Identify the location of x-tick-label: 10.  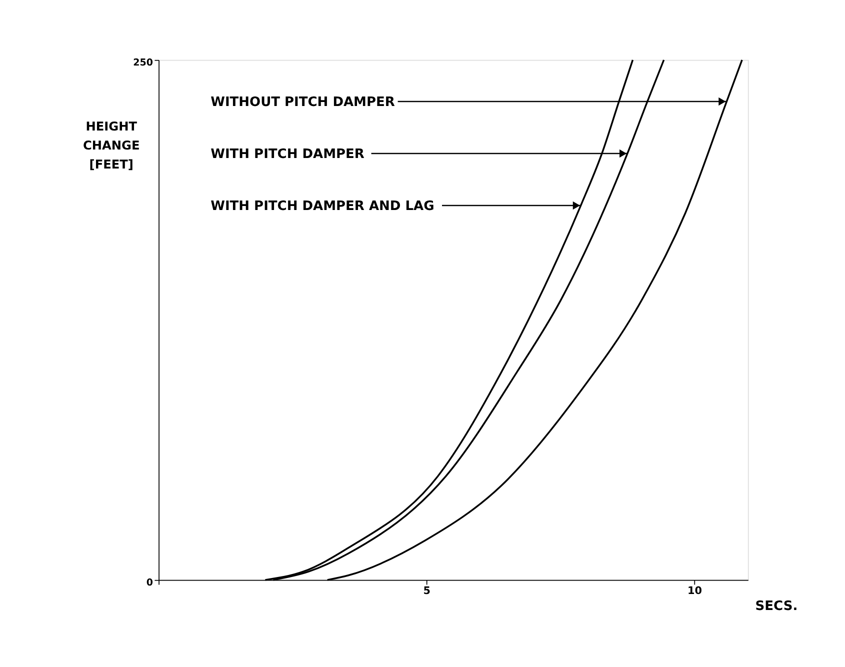
(695, 591).